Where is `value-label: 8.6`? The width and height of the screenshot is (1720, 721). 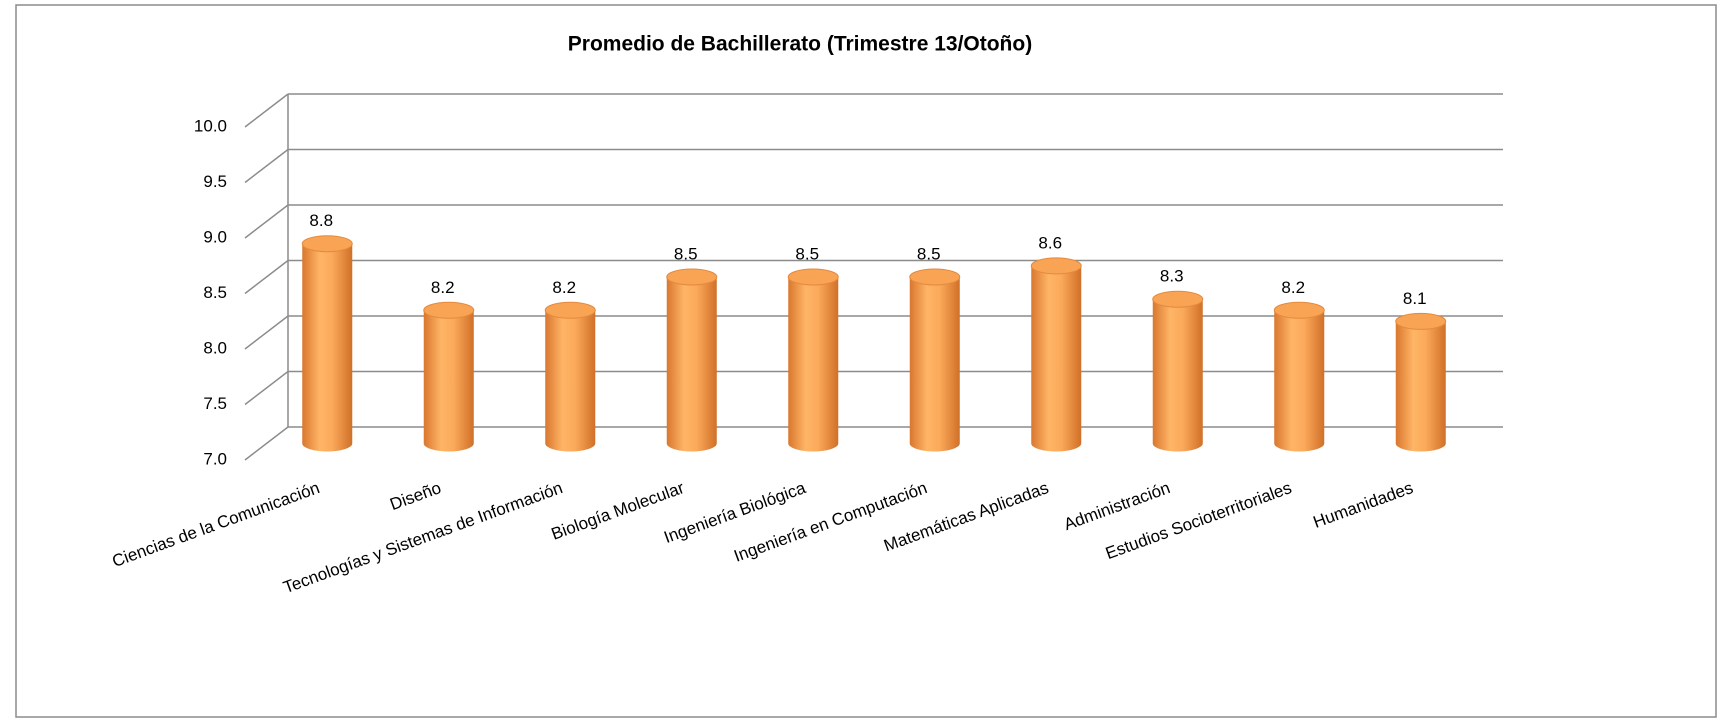
value-label: 8.6 is located at coordinates (1050, 242).